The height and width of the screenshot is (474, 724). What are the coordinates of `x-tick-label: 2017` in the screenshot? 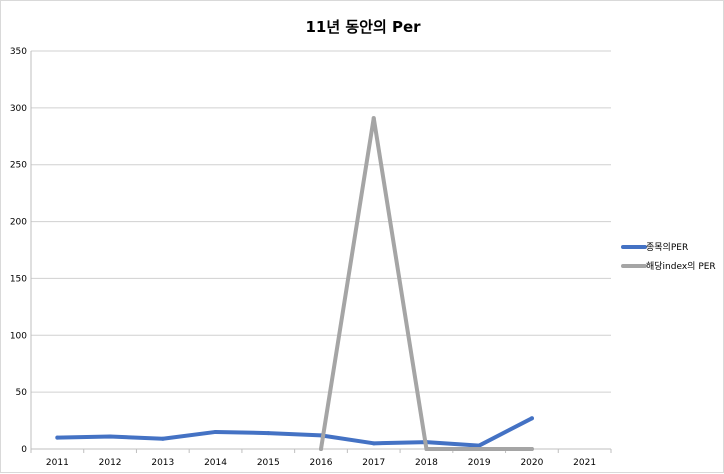 It's located at (373, 463).